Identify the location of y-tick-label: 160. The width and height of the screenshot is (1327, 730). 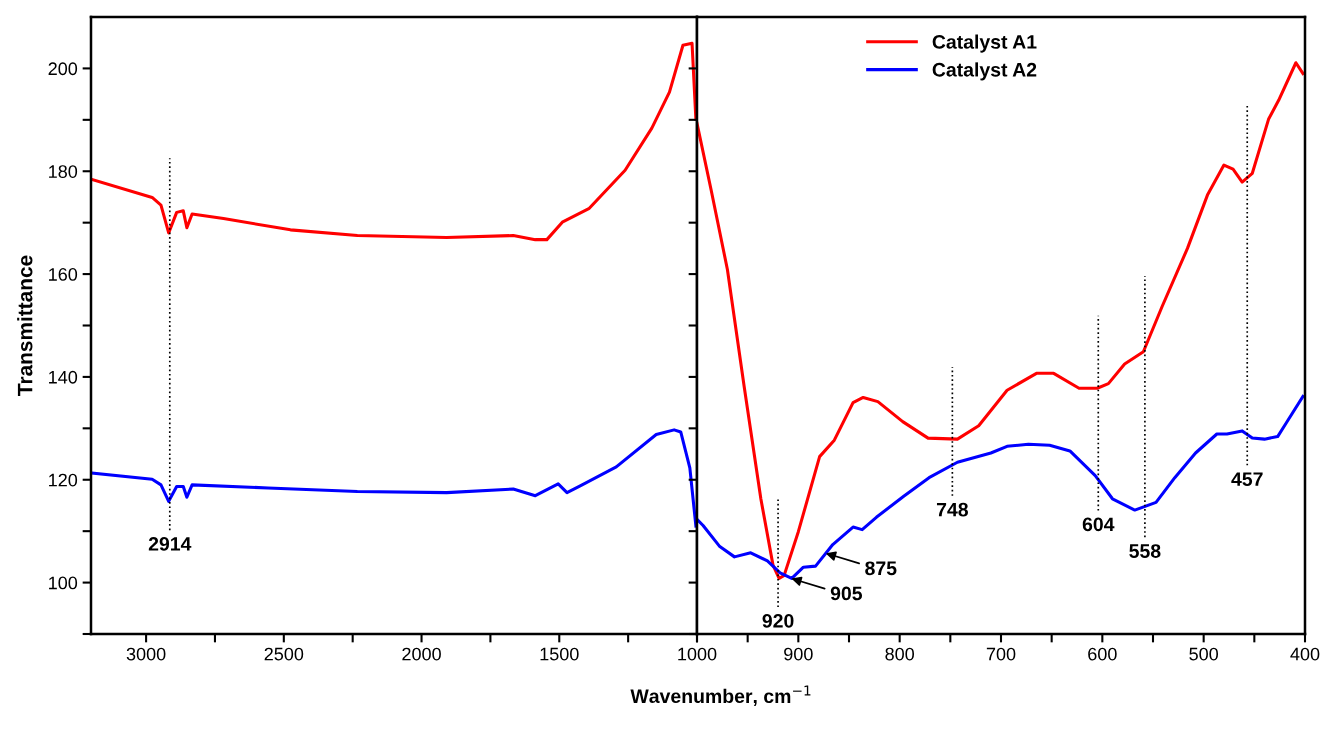
(63, 274).